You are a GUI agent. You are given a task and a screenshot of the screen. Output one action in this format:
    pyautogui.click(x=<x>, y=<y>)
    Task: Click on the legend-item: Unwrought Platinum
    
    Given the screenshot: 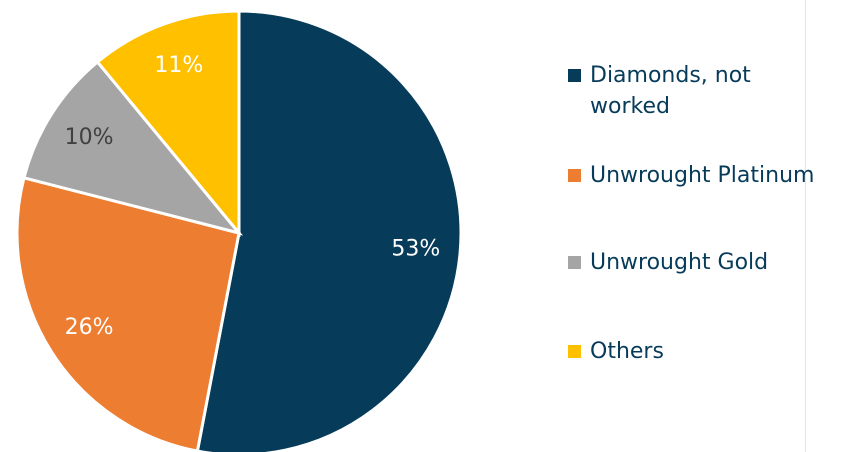 What is the action you would take?
    pyautogui.click(x=691, y=175)
    